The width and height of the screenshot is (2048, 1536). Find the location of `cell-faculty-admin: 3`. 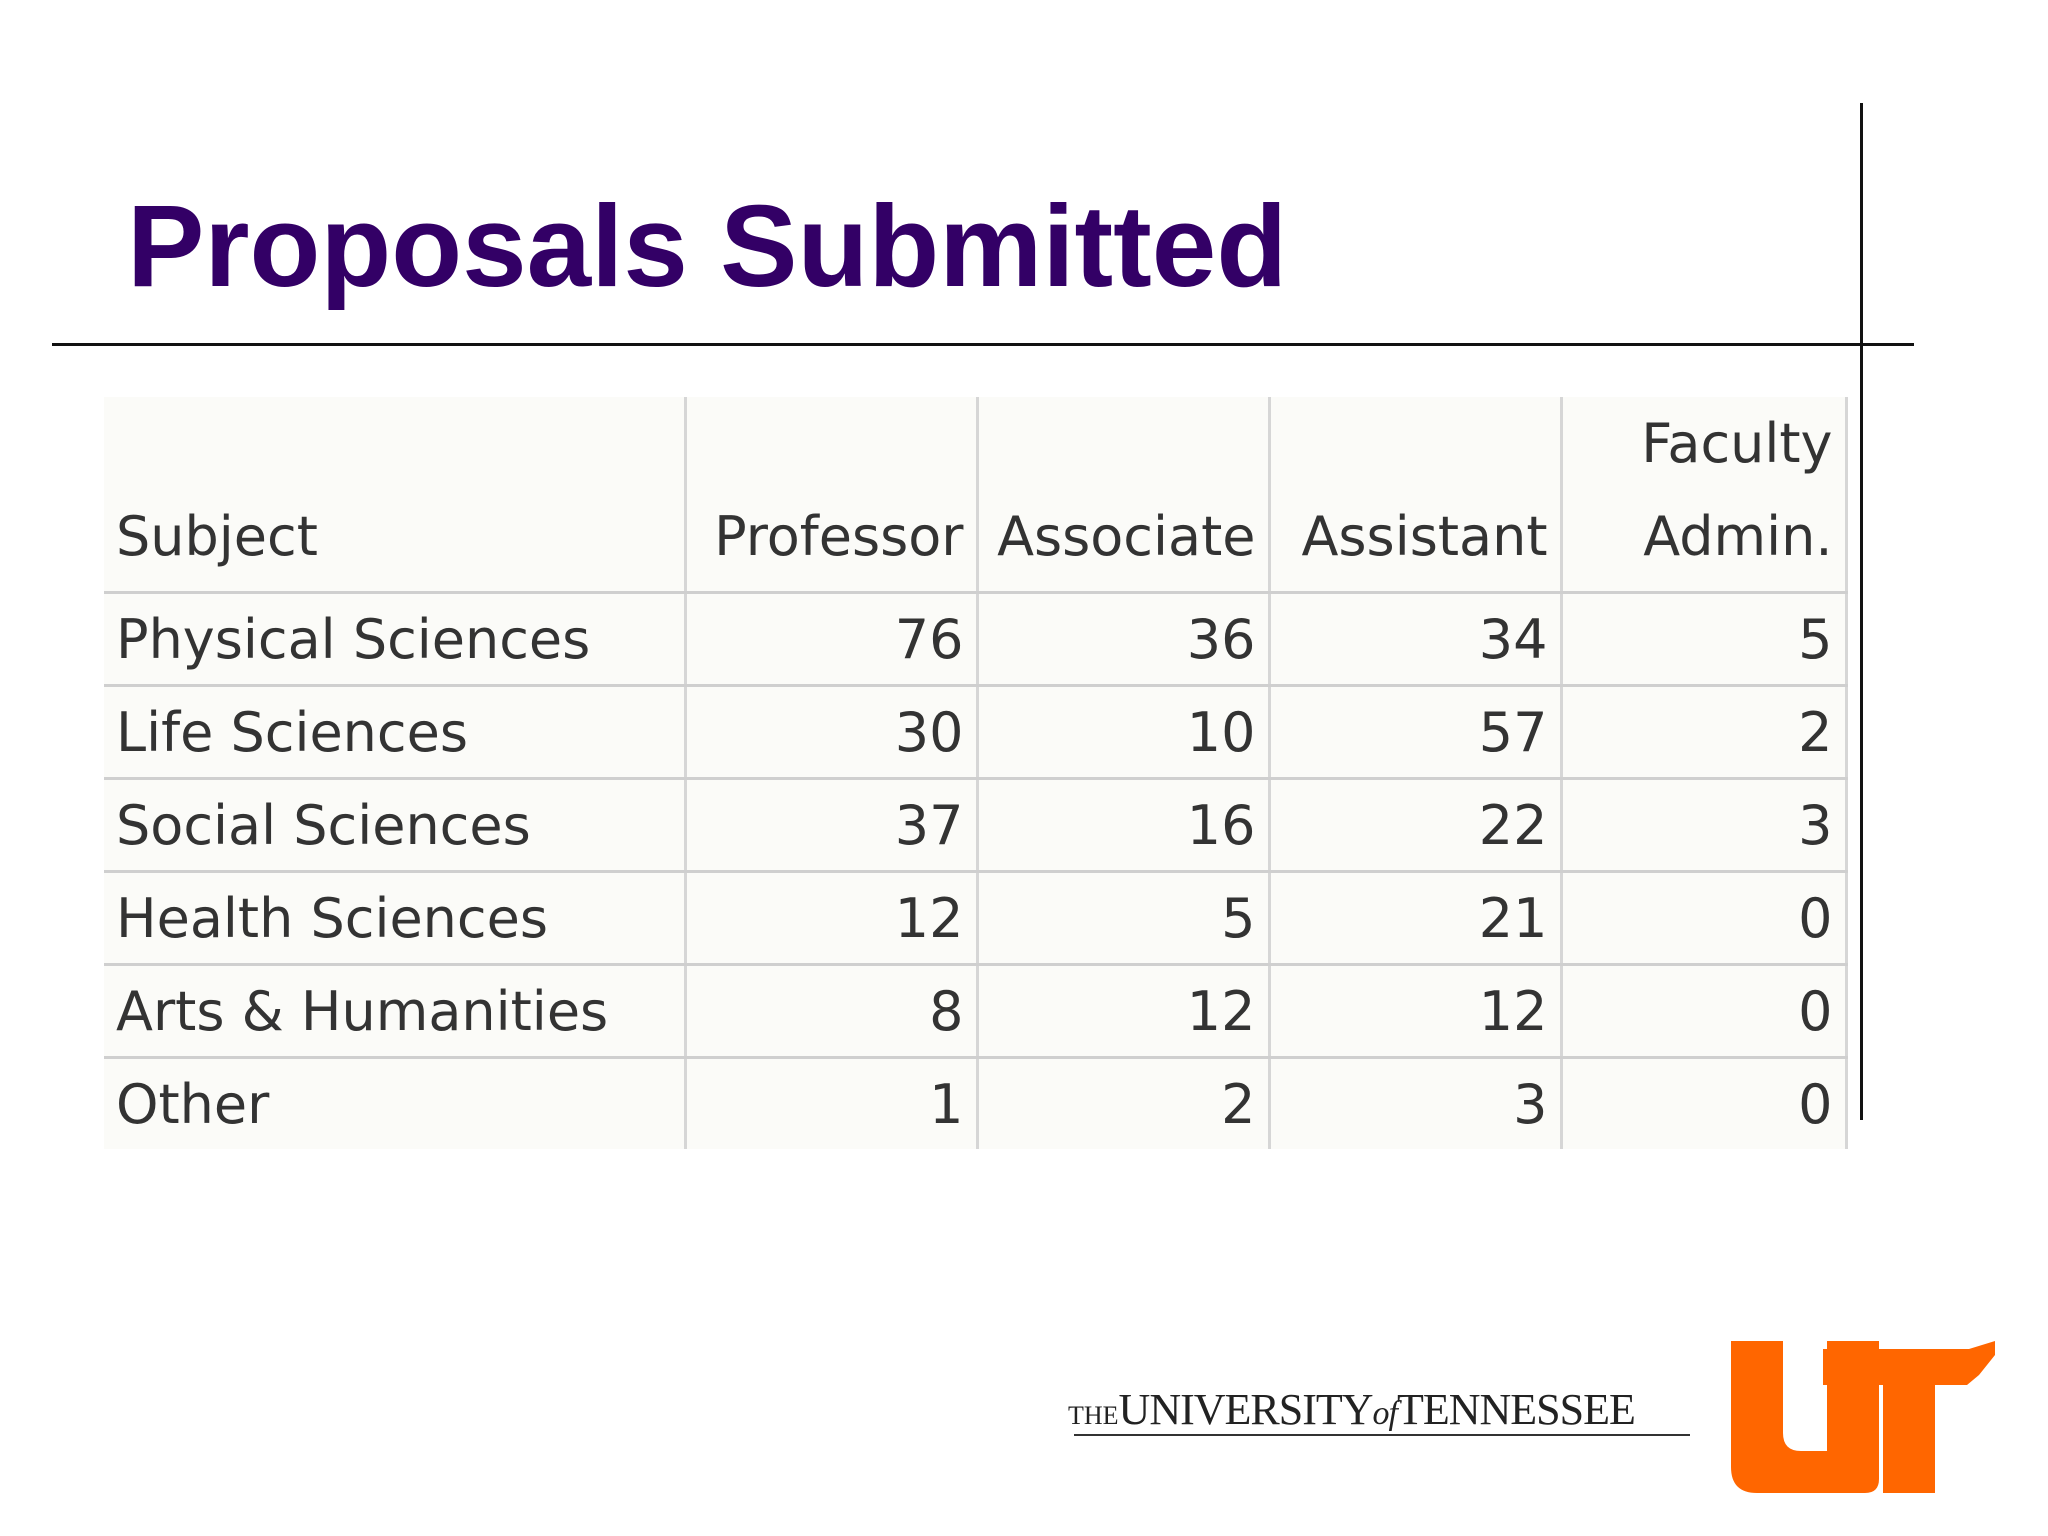

cell-faculty-admin: 3 is located at coordinates (1704, 825).